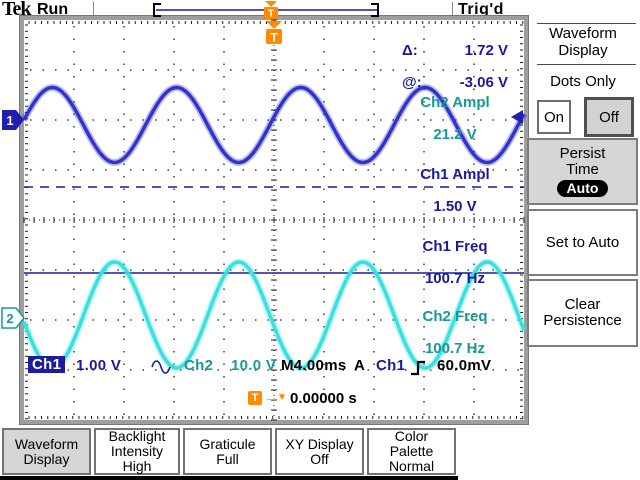  Describe the element at coordinates (481, 9) in the screenshot. I see `trigger-status: Trig'd` at that location.